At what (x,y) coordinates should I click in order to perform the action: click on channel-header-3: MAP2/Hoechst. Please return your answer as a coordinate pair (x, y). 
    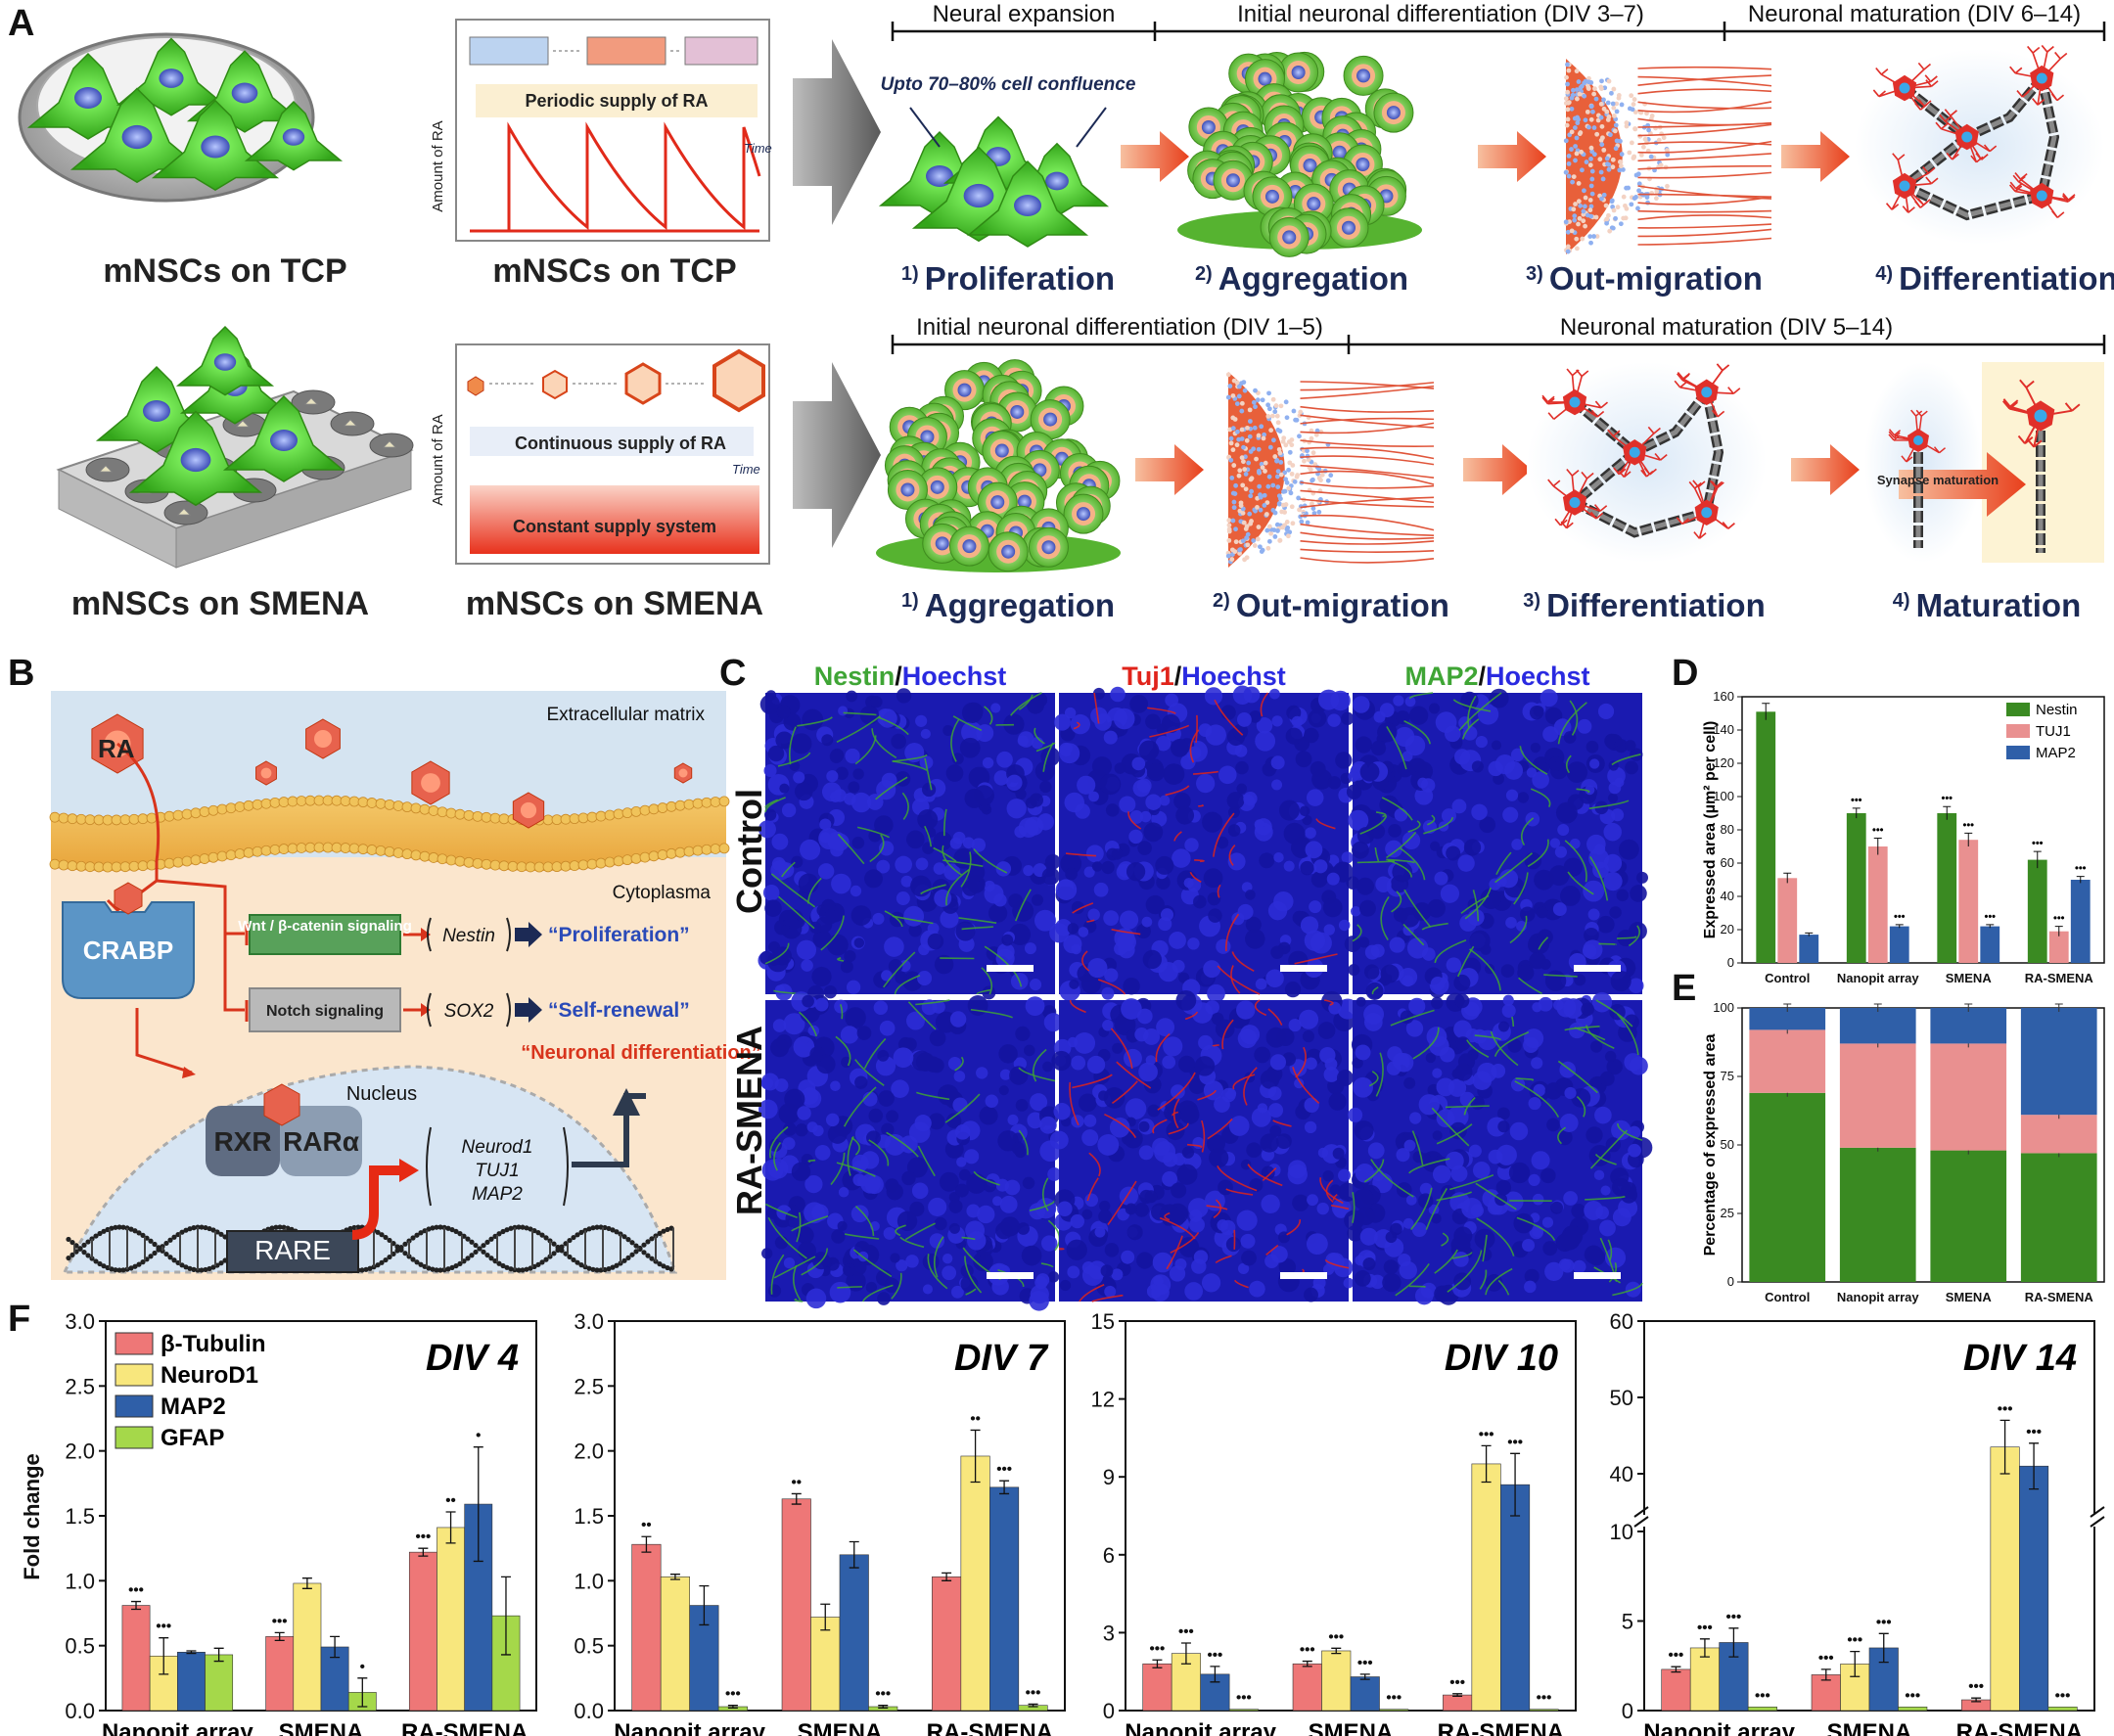
    Looking at the image, I should click on (1497, 676).